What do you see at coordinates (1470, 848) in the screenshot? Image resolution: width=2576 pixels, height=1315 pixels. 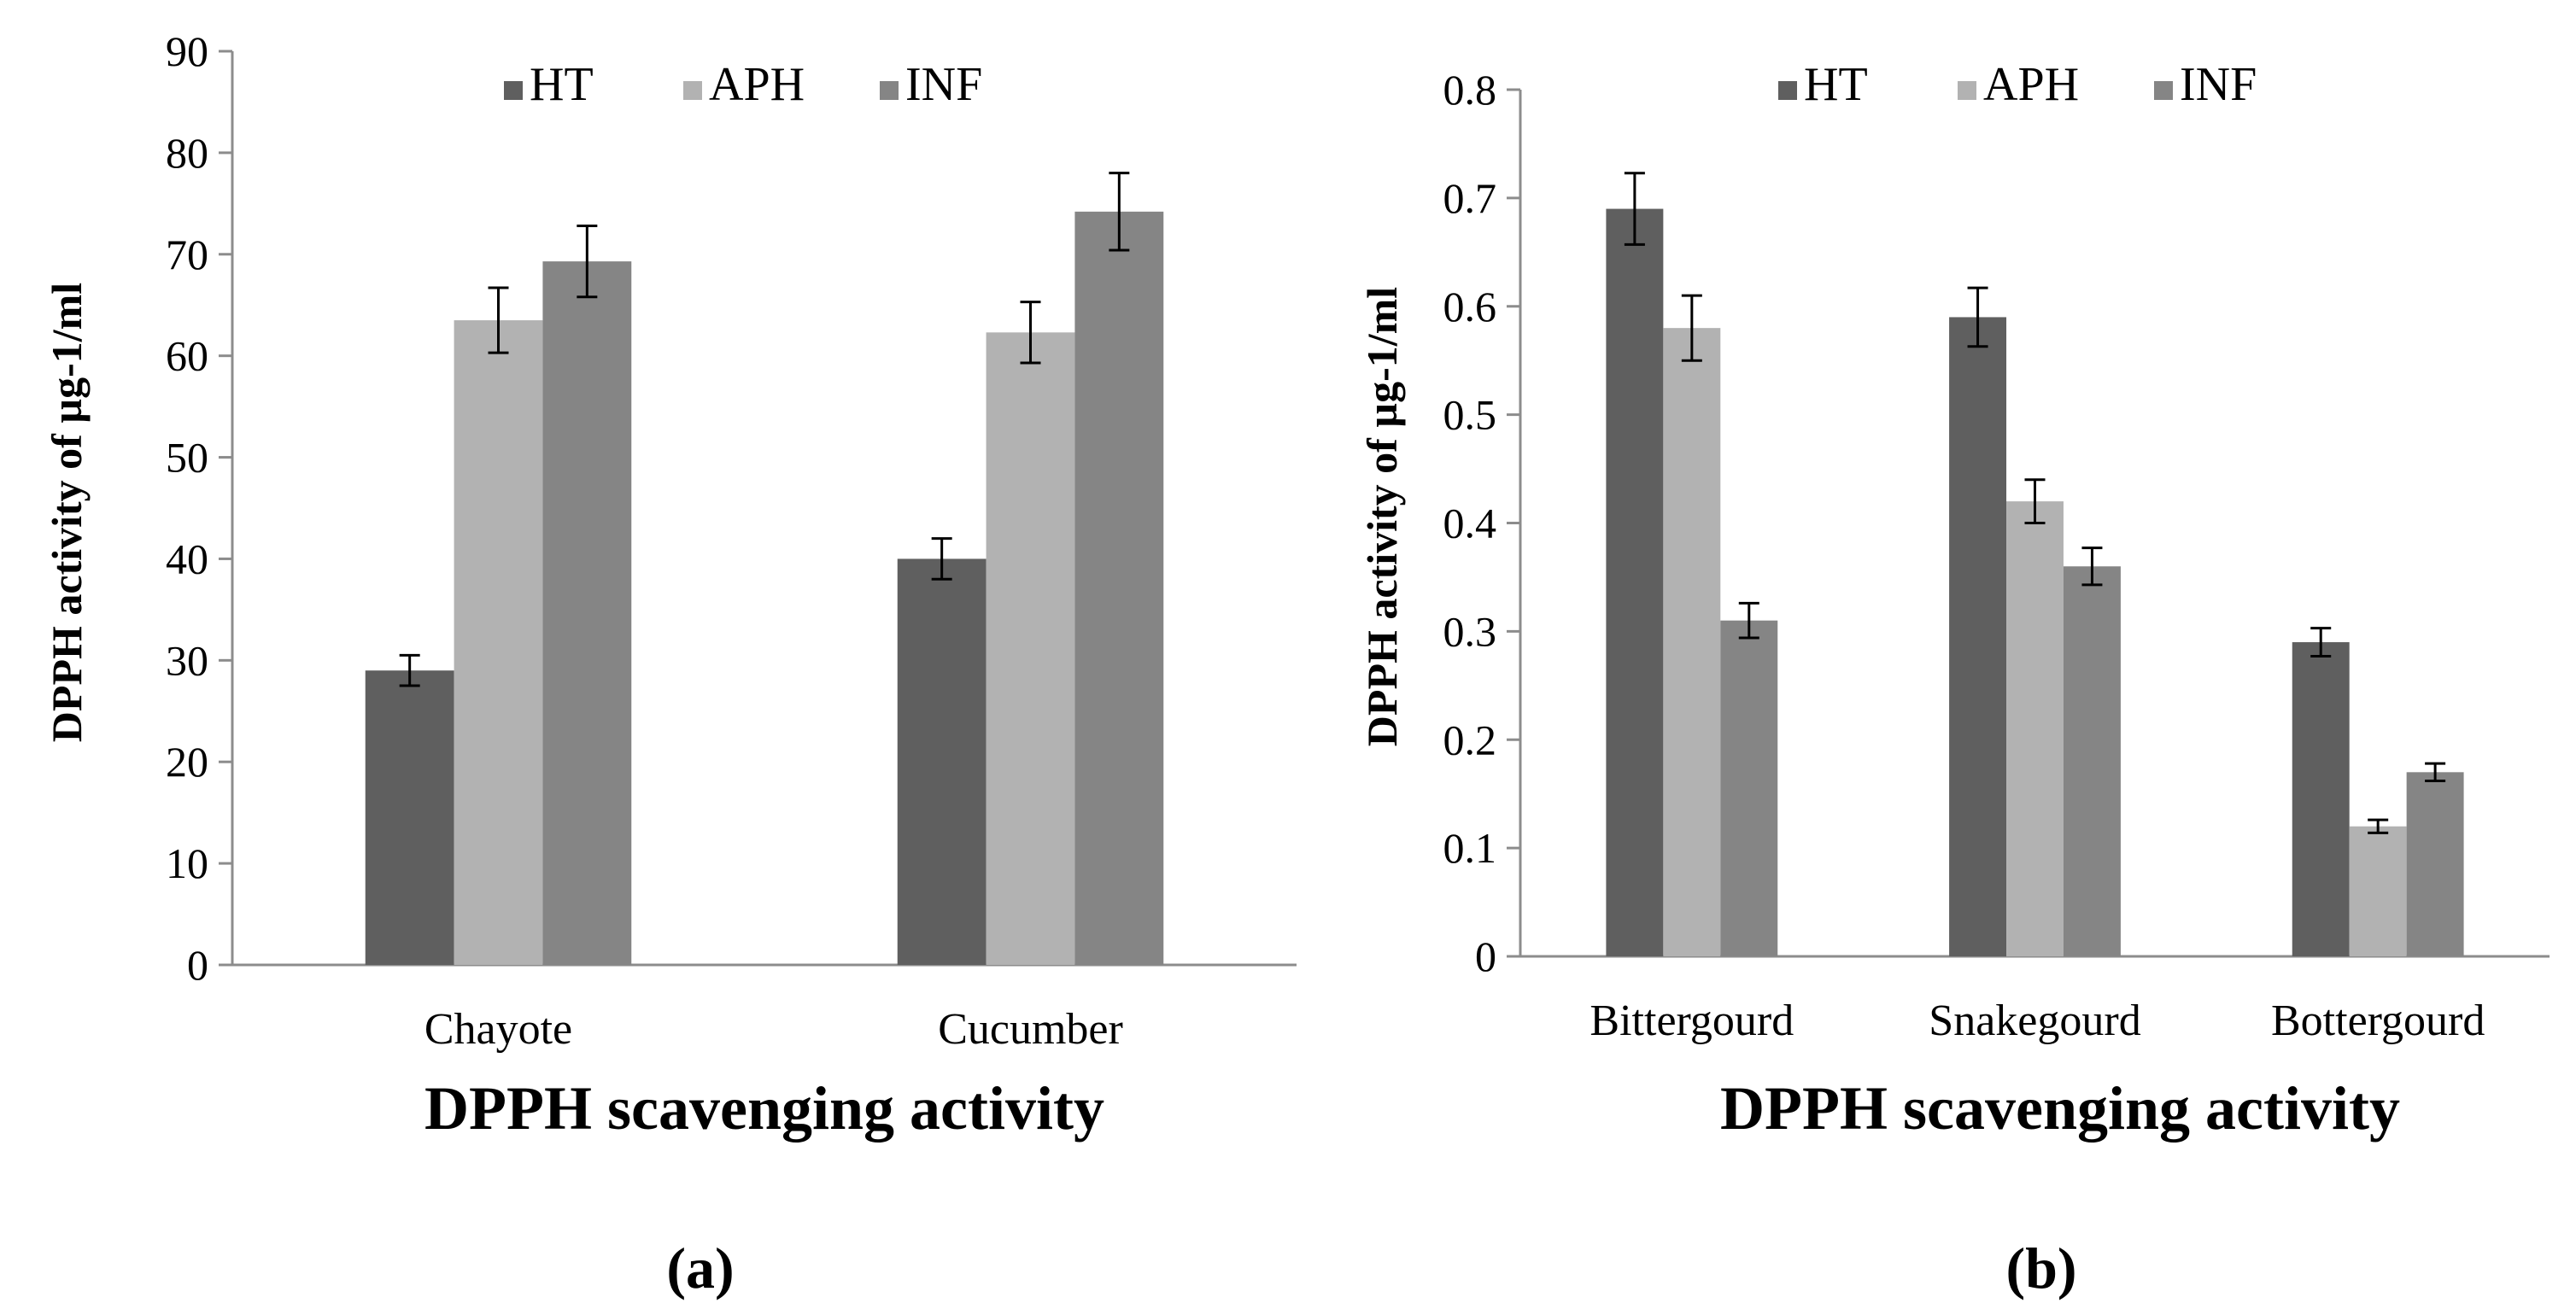 I see `y-tick-label: 0.1` at bounding box center [1470, 848].